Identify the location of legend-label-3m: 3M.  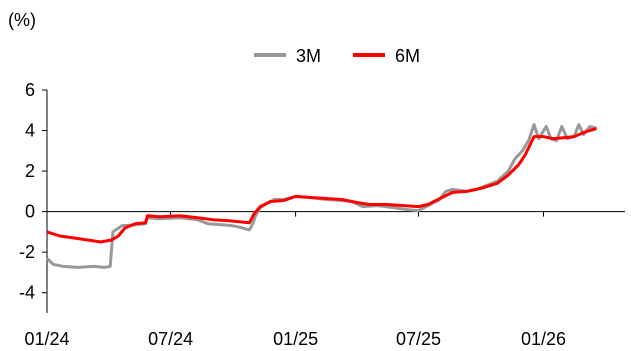
(308, 56).